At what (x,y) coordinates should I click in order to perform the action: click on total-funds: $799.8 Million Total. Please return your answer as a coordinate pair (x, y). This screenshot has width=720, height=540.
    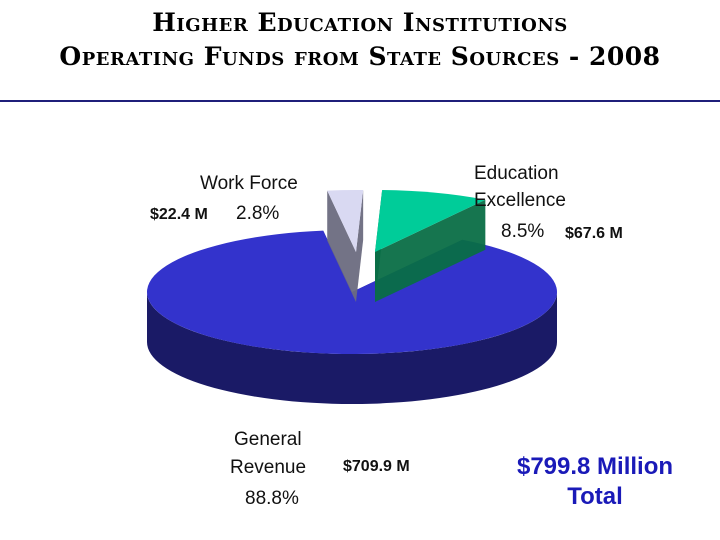
    Looking at the image, I should click on (595, 482).